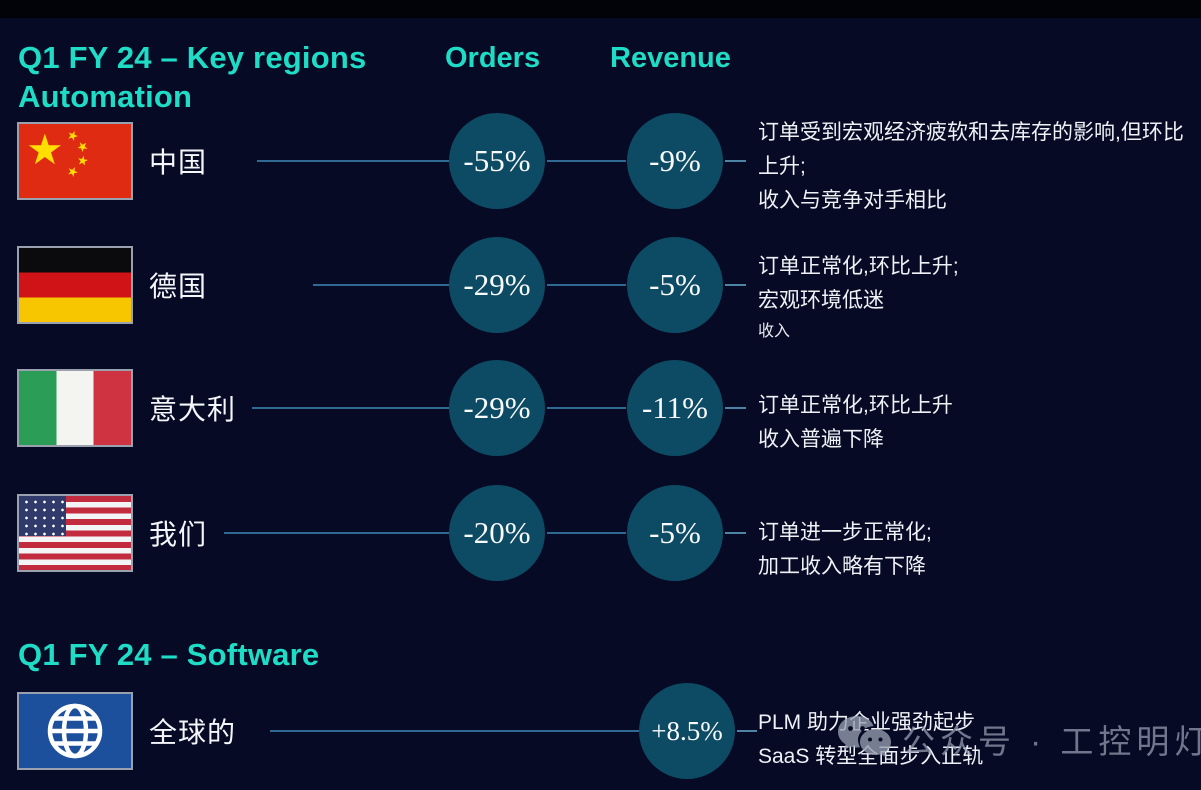 This screenshot has height=790, width=1201. I want to click on region-label: 中国, so click(178, 162).